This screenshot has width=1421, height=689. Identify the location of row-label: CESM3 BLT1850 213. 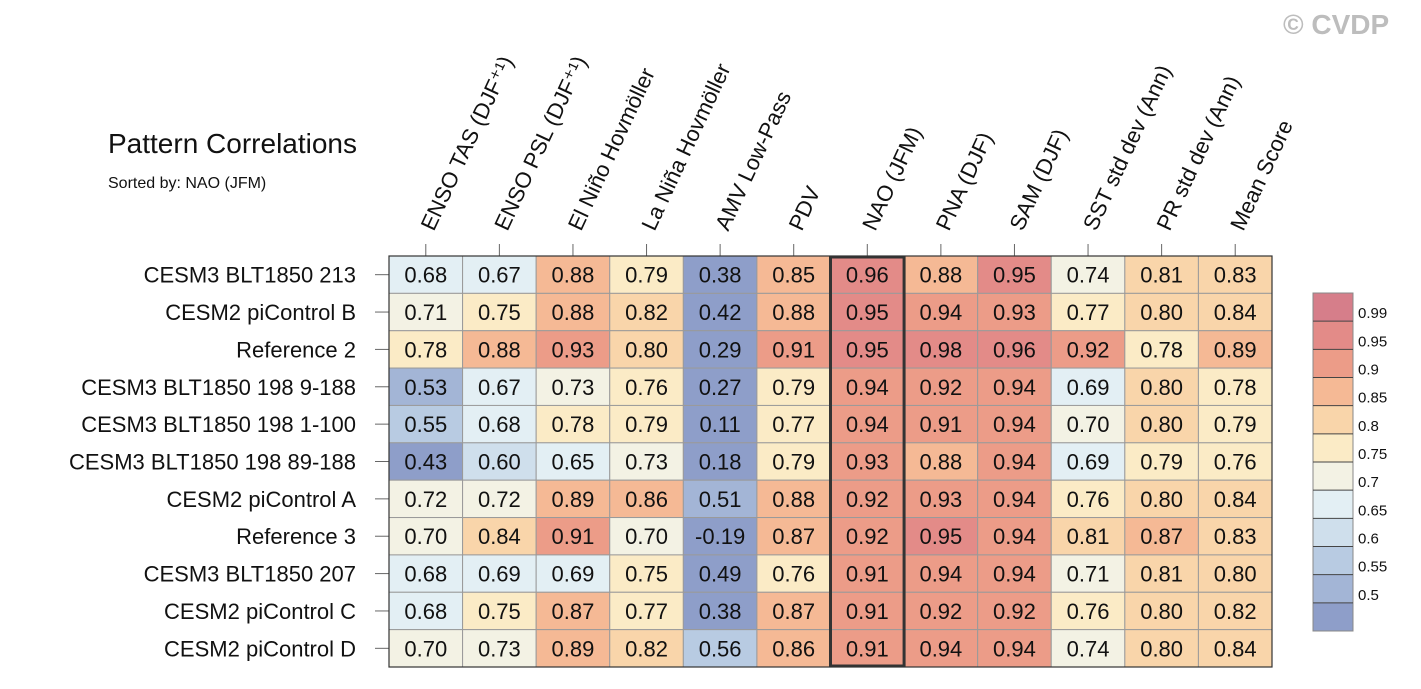
(250, 275).